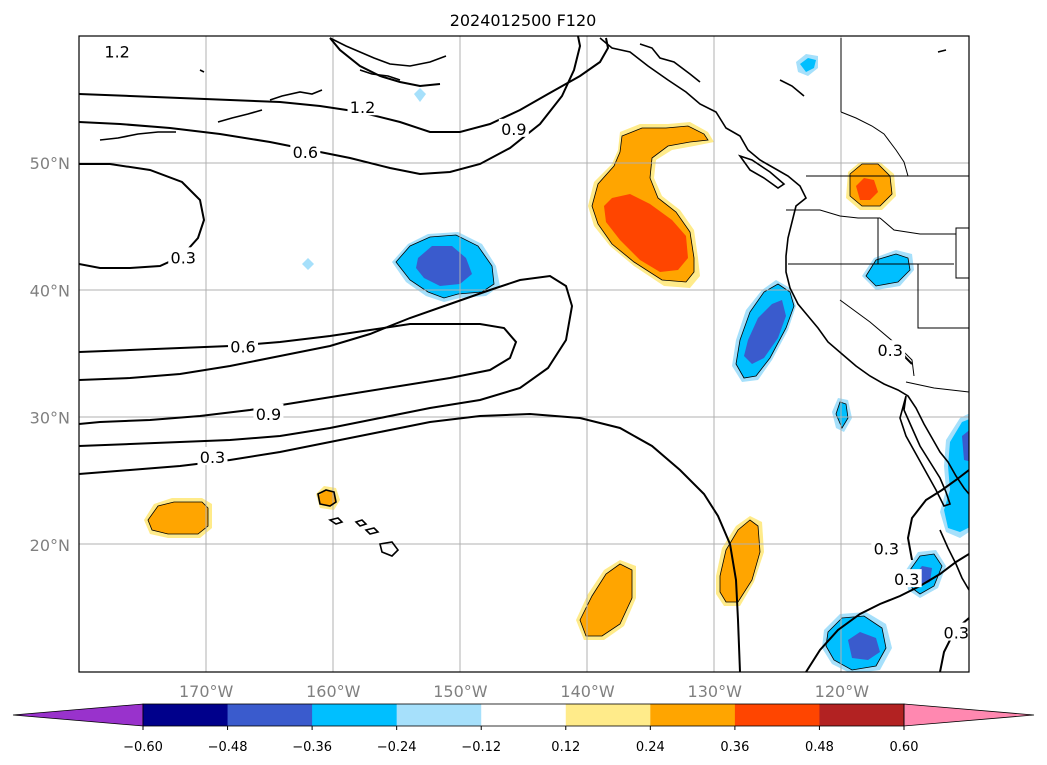 Image resolution: width=1047 pixels, height=765 pixels. Describe the element at coordinates (904, 747) in the screenshot. I see `colorbar-tick-label: 0.60` at that location.